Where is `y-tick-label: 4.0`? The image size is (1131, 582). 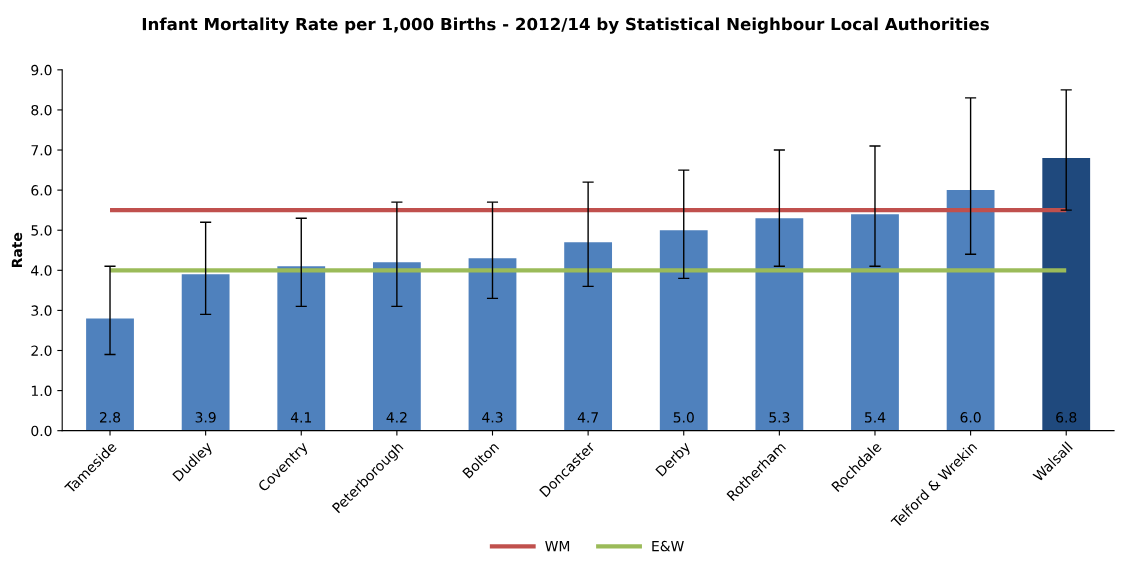 y-tick-label: 4.0 is located at coordinates (41, 270).